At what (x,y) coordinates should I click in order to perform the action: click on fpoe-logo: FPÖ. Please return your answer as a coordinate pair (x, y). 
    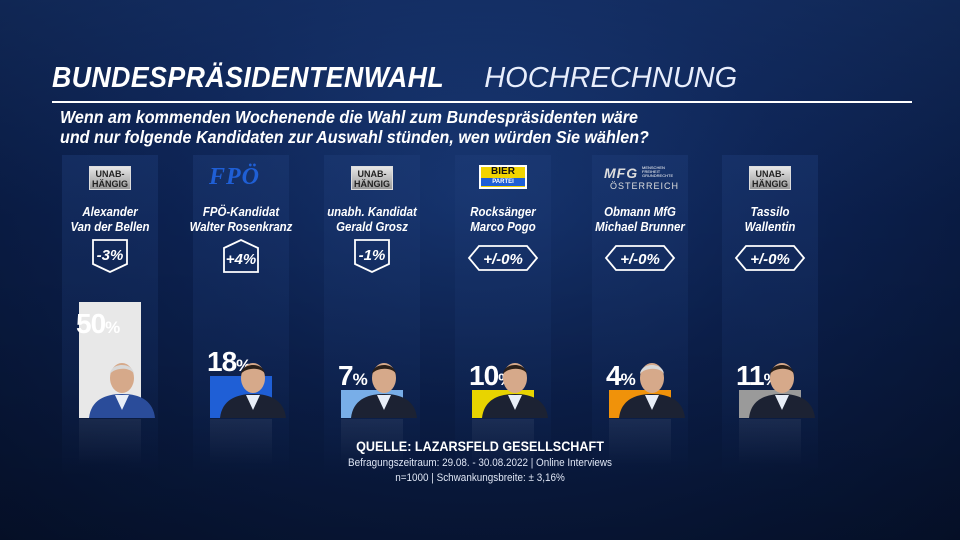
    Looking at the image, I should click on (234, 177).